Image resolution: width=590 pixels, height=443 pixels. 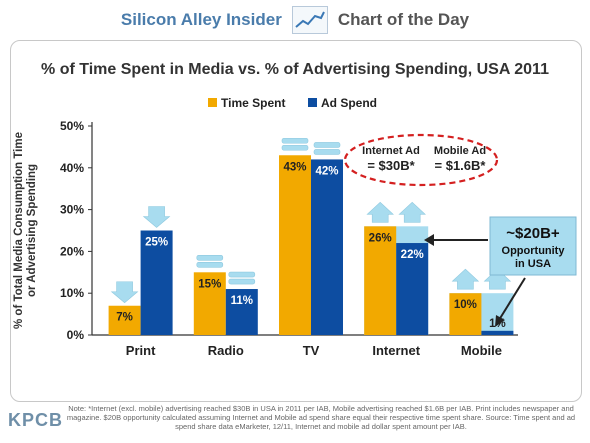 What do you see at coordinates (497, 332) in the screenshot?
I see `bar-ad-spend-mobile` at bounding box center [497, 332].